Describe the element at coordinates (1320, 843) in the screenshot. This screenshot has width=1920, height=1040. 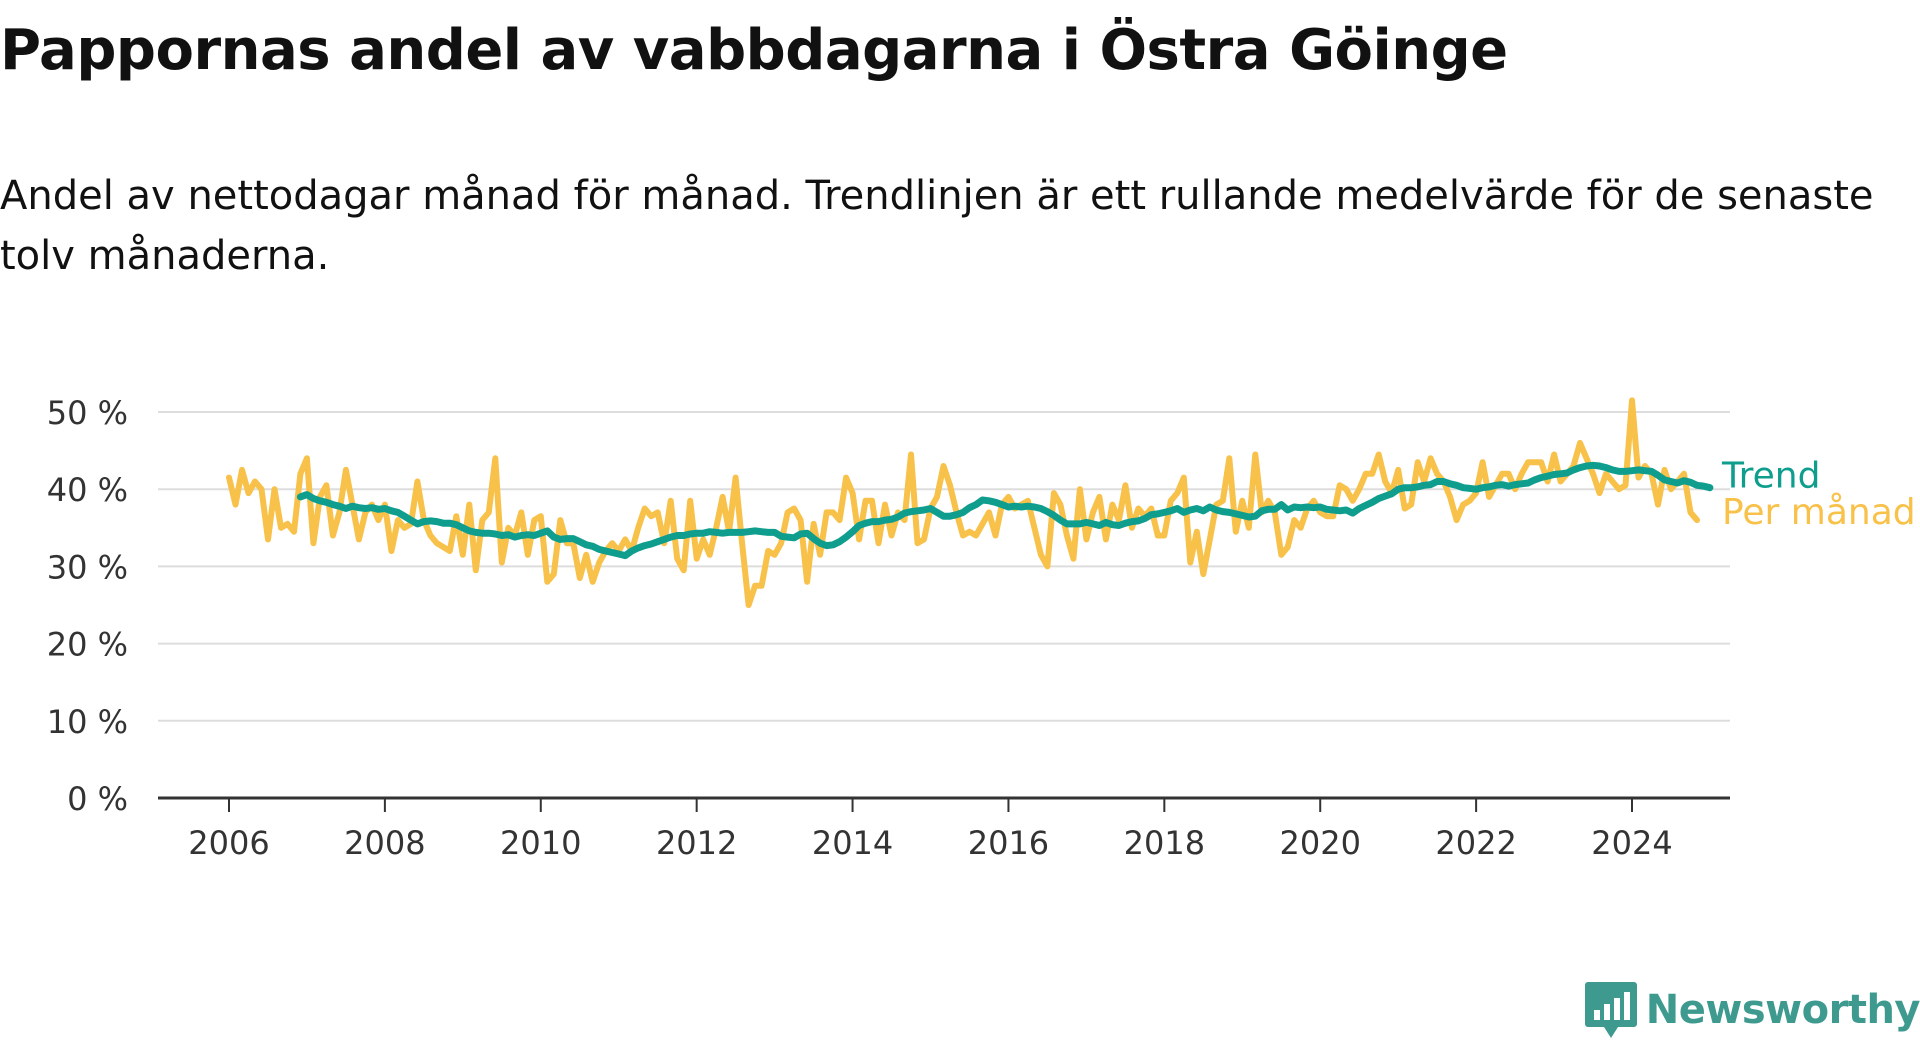
I see `x-tick-label: 2020` at that location.